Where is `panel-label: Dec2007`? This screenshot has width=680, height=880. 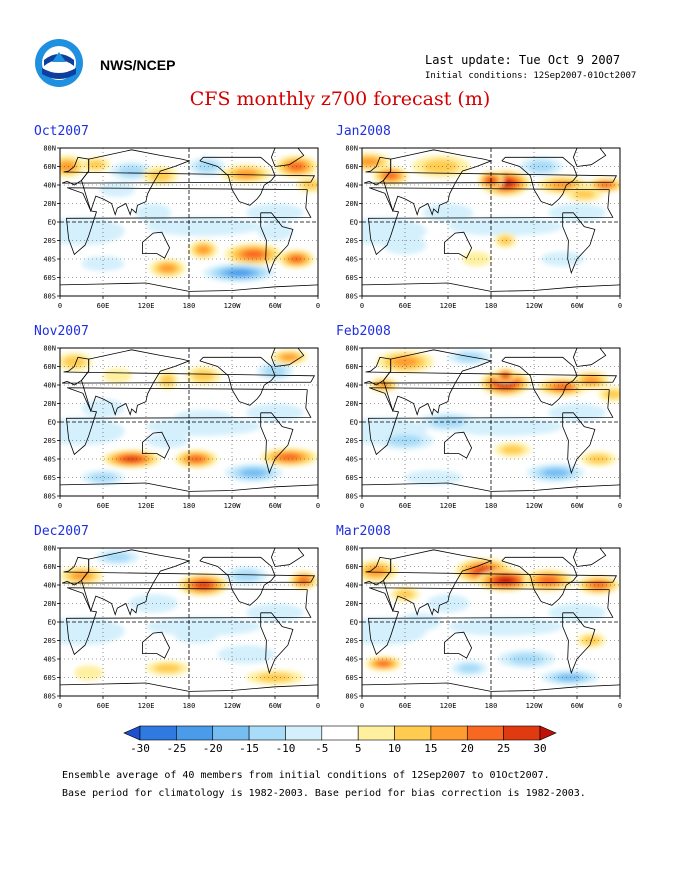
panel-label: Dec2007 is located at coordinates (61, 531).